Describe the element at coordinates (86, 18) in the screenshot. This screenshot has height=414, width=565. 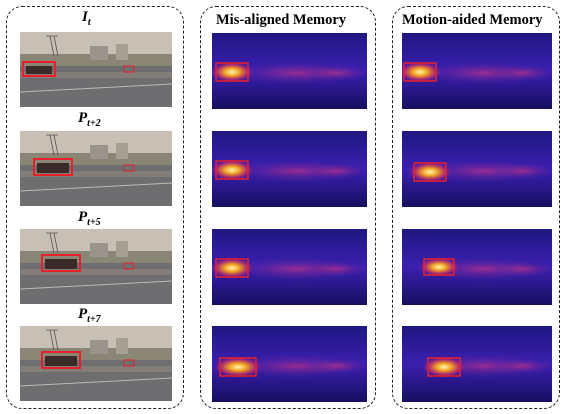
I see `frame-label-1: It` at that location.